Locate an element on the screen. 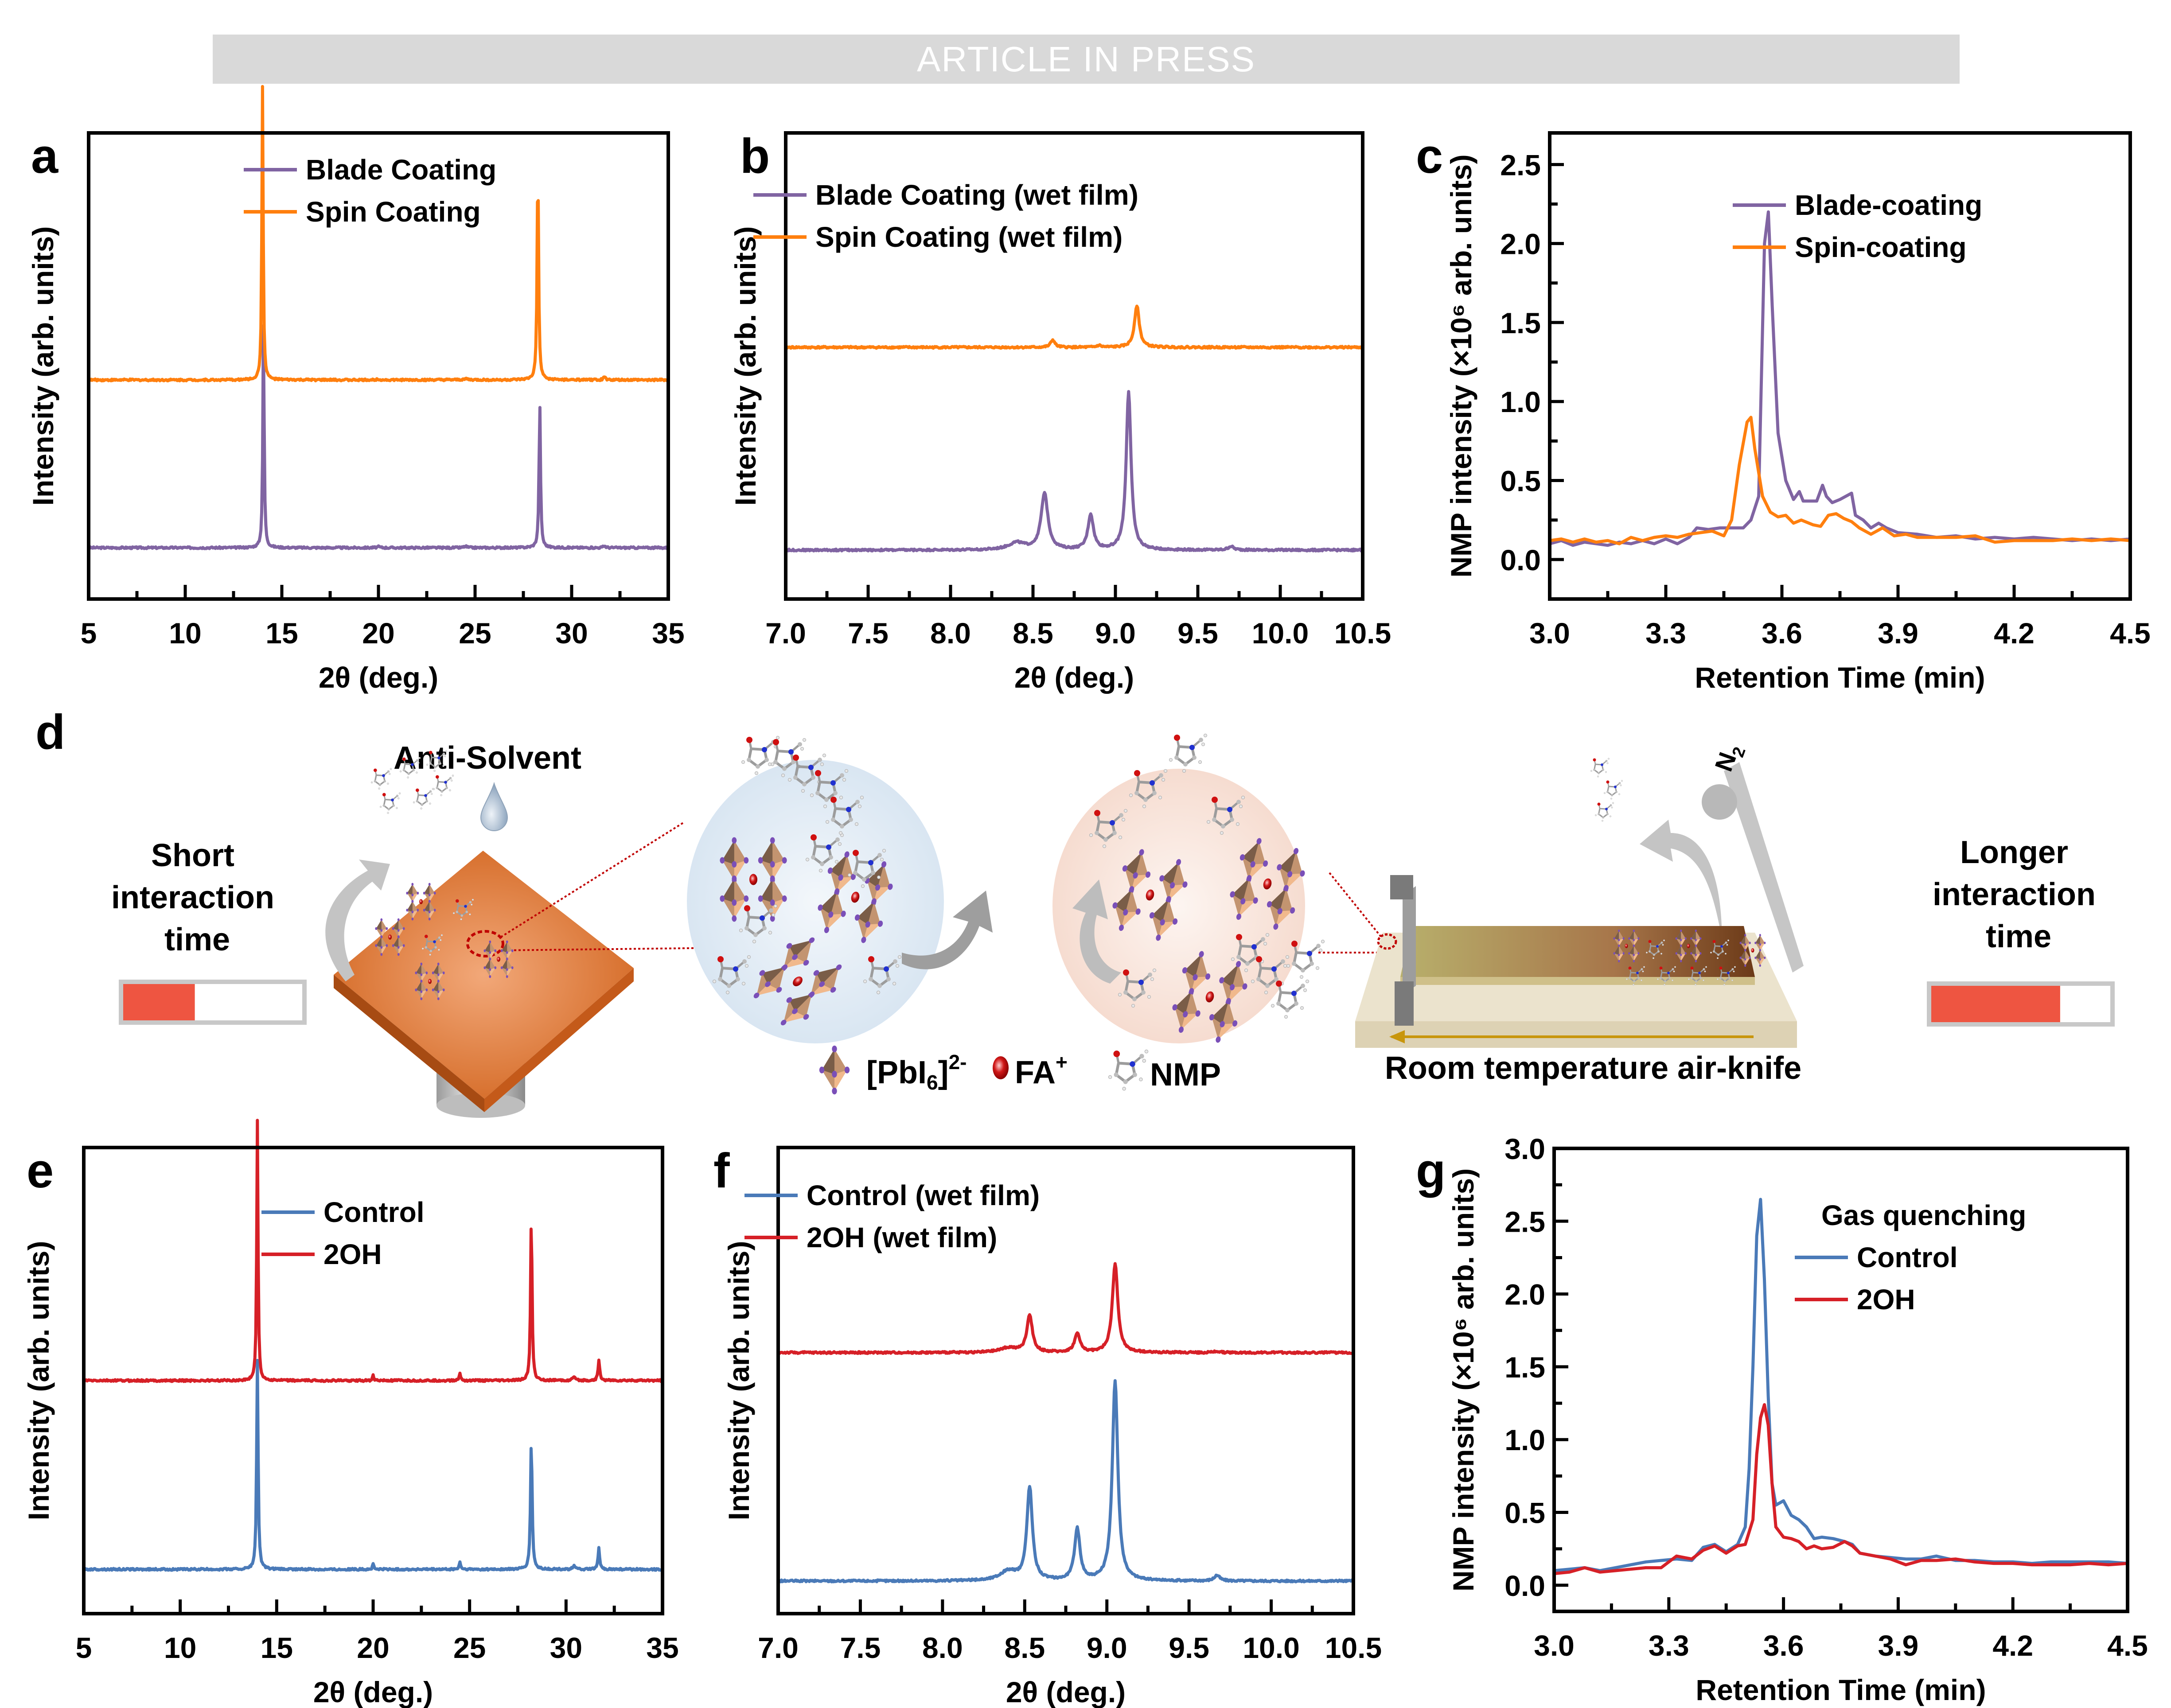 The width and height of the screenshot is (2171, 1708). panel-letter-b: b is located at coordinates (755, 156).